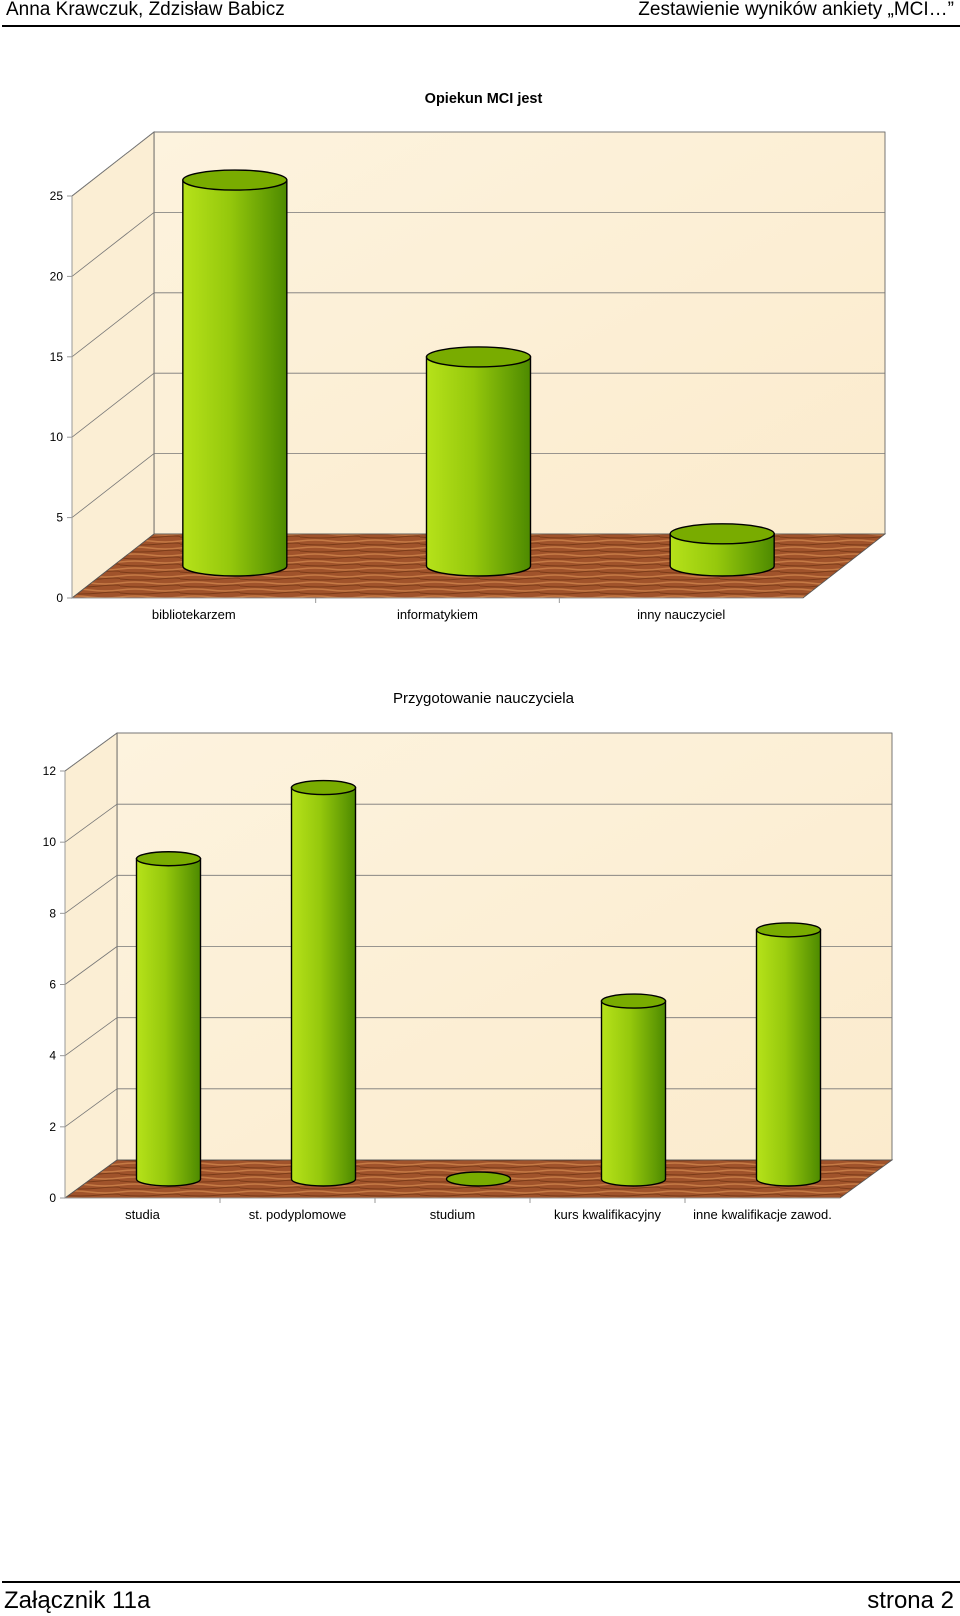  I want to click on footer-attachment: Załącznik 11a, so click(77, 1600).